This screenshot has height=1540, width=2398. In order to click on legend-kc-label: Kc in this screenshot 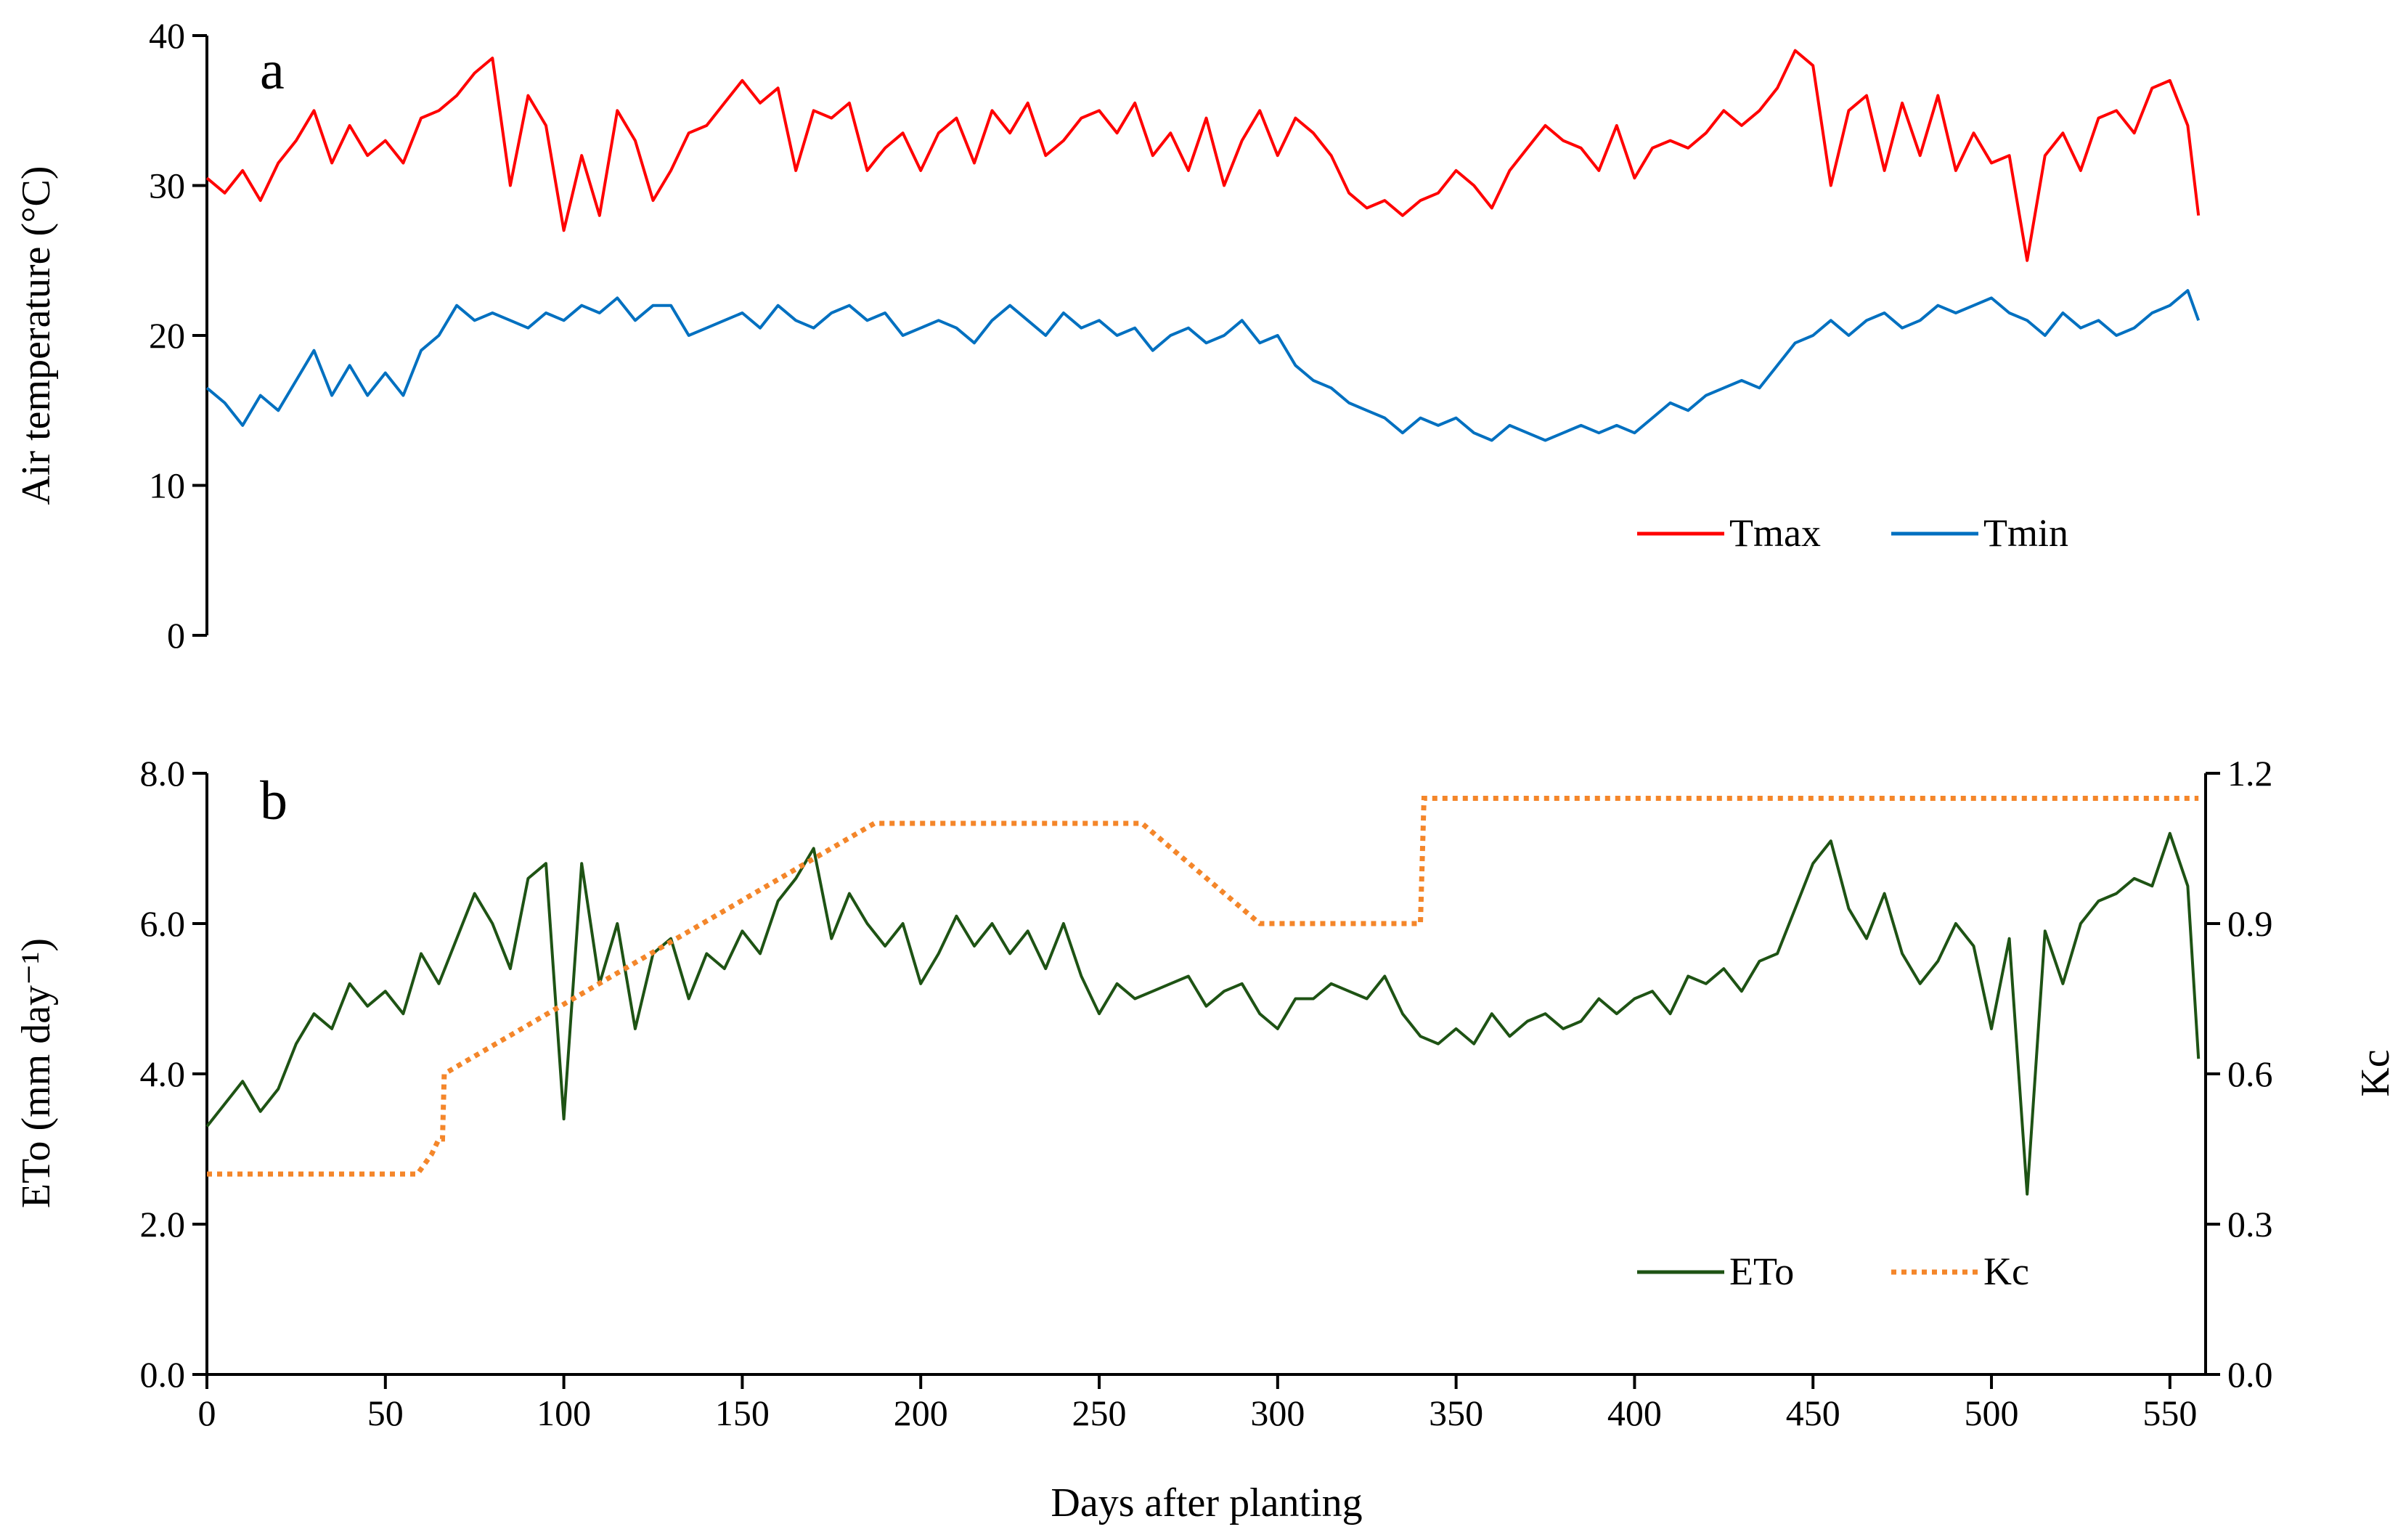, I will do `click(2006, 1271)`.